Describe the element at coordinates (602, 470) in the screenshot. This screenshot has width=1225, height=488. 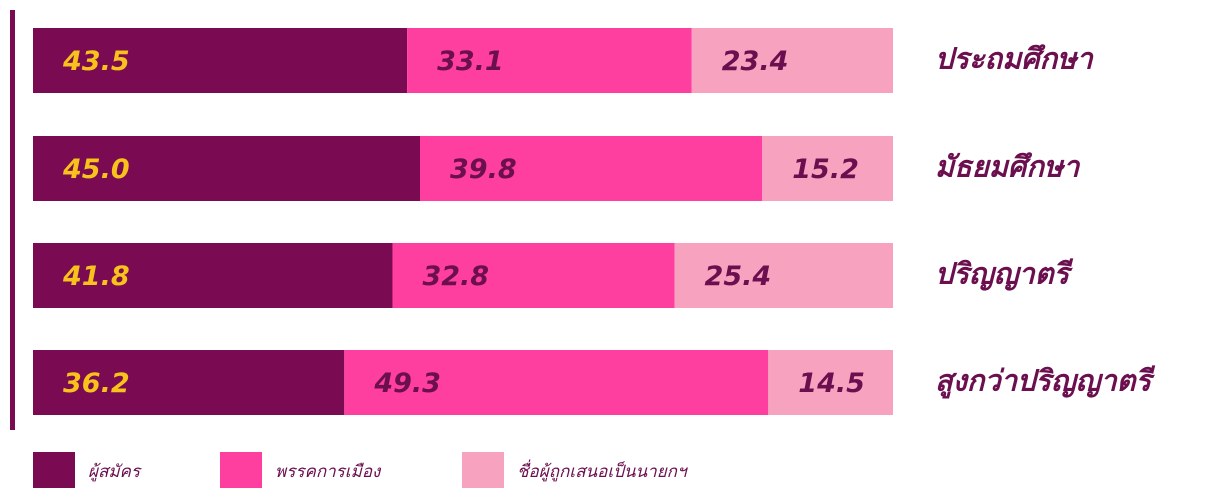
I see `legend-label: ชื่อผู้ถูกเสนอเป็นนายกฯ` at that location.